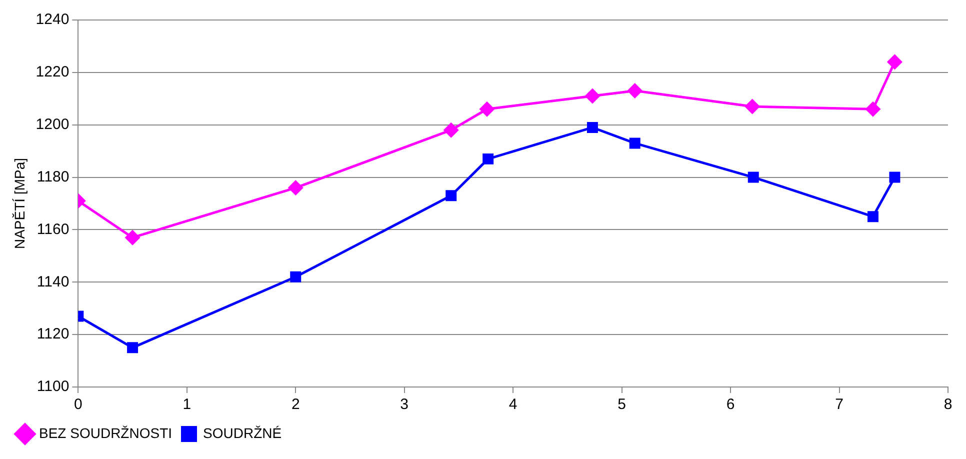  What do you see at coordinates (53, 387) in the screenshot?
I see `y-tick-label: 1100` at bounding box center [53, 387].